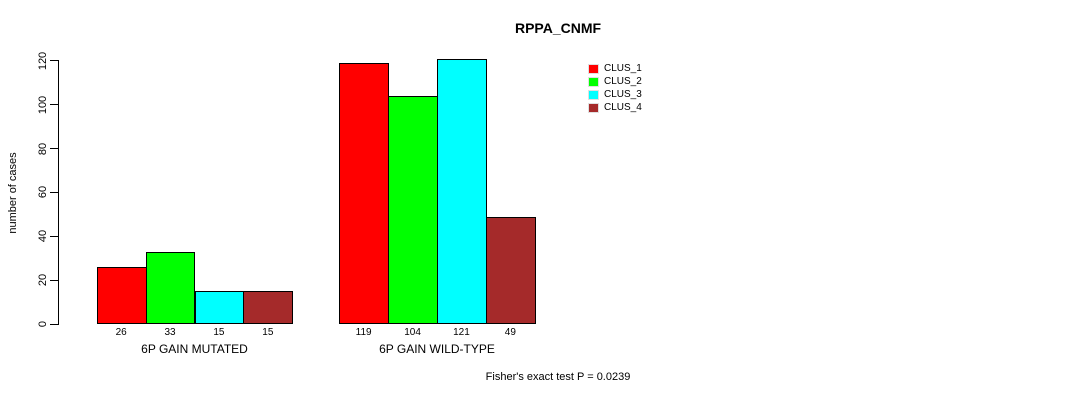 This screenshot has height=400, width=1090. What do you see at coordinates (413, 209) in the screenshot?
I see `bar-clus_2-group2` at bounding box center [413, 209].